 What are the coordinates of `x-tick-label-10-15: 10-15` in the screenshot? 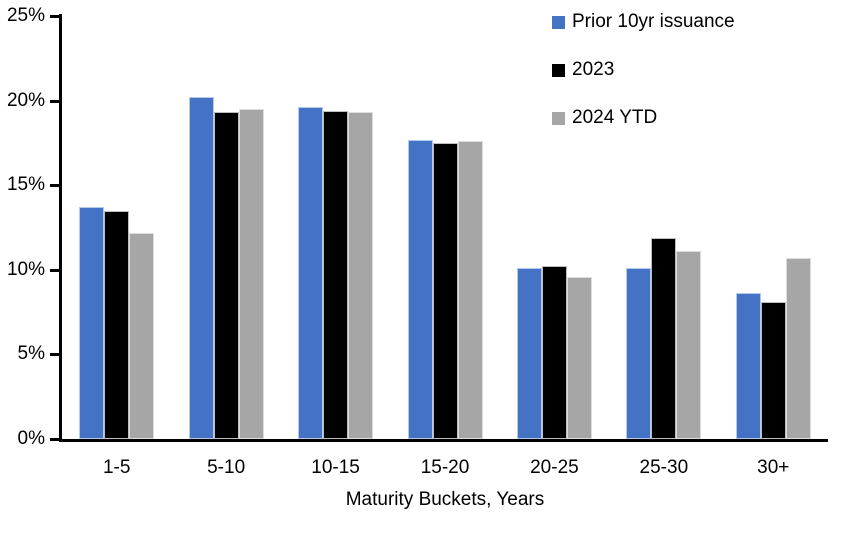 It's located at (335, 467).